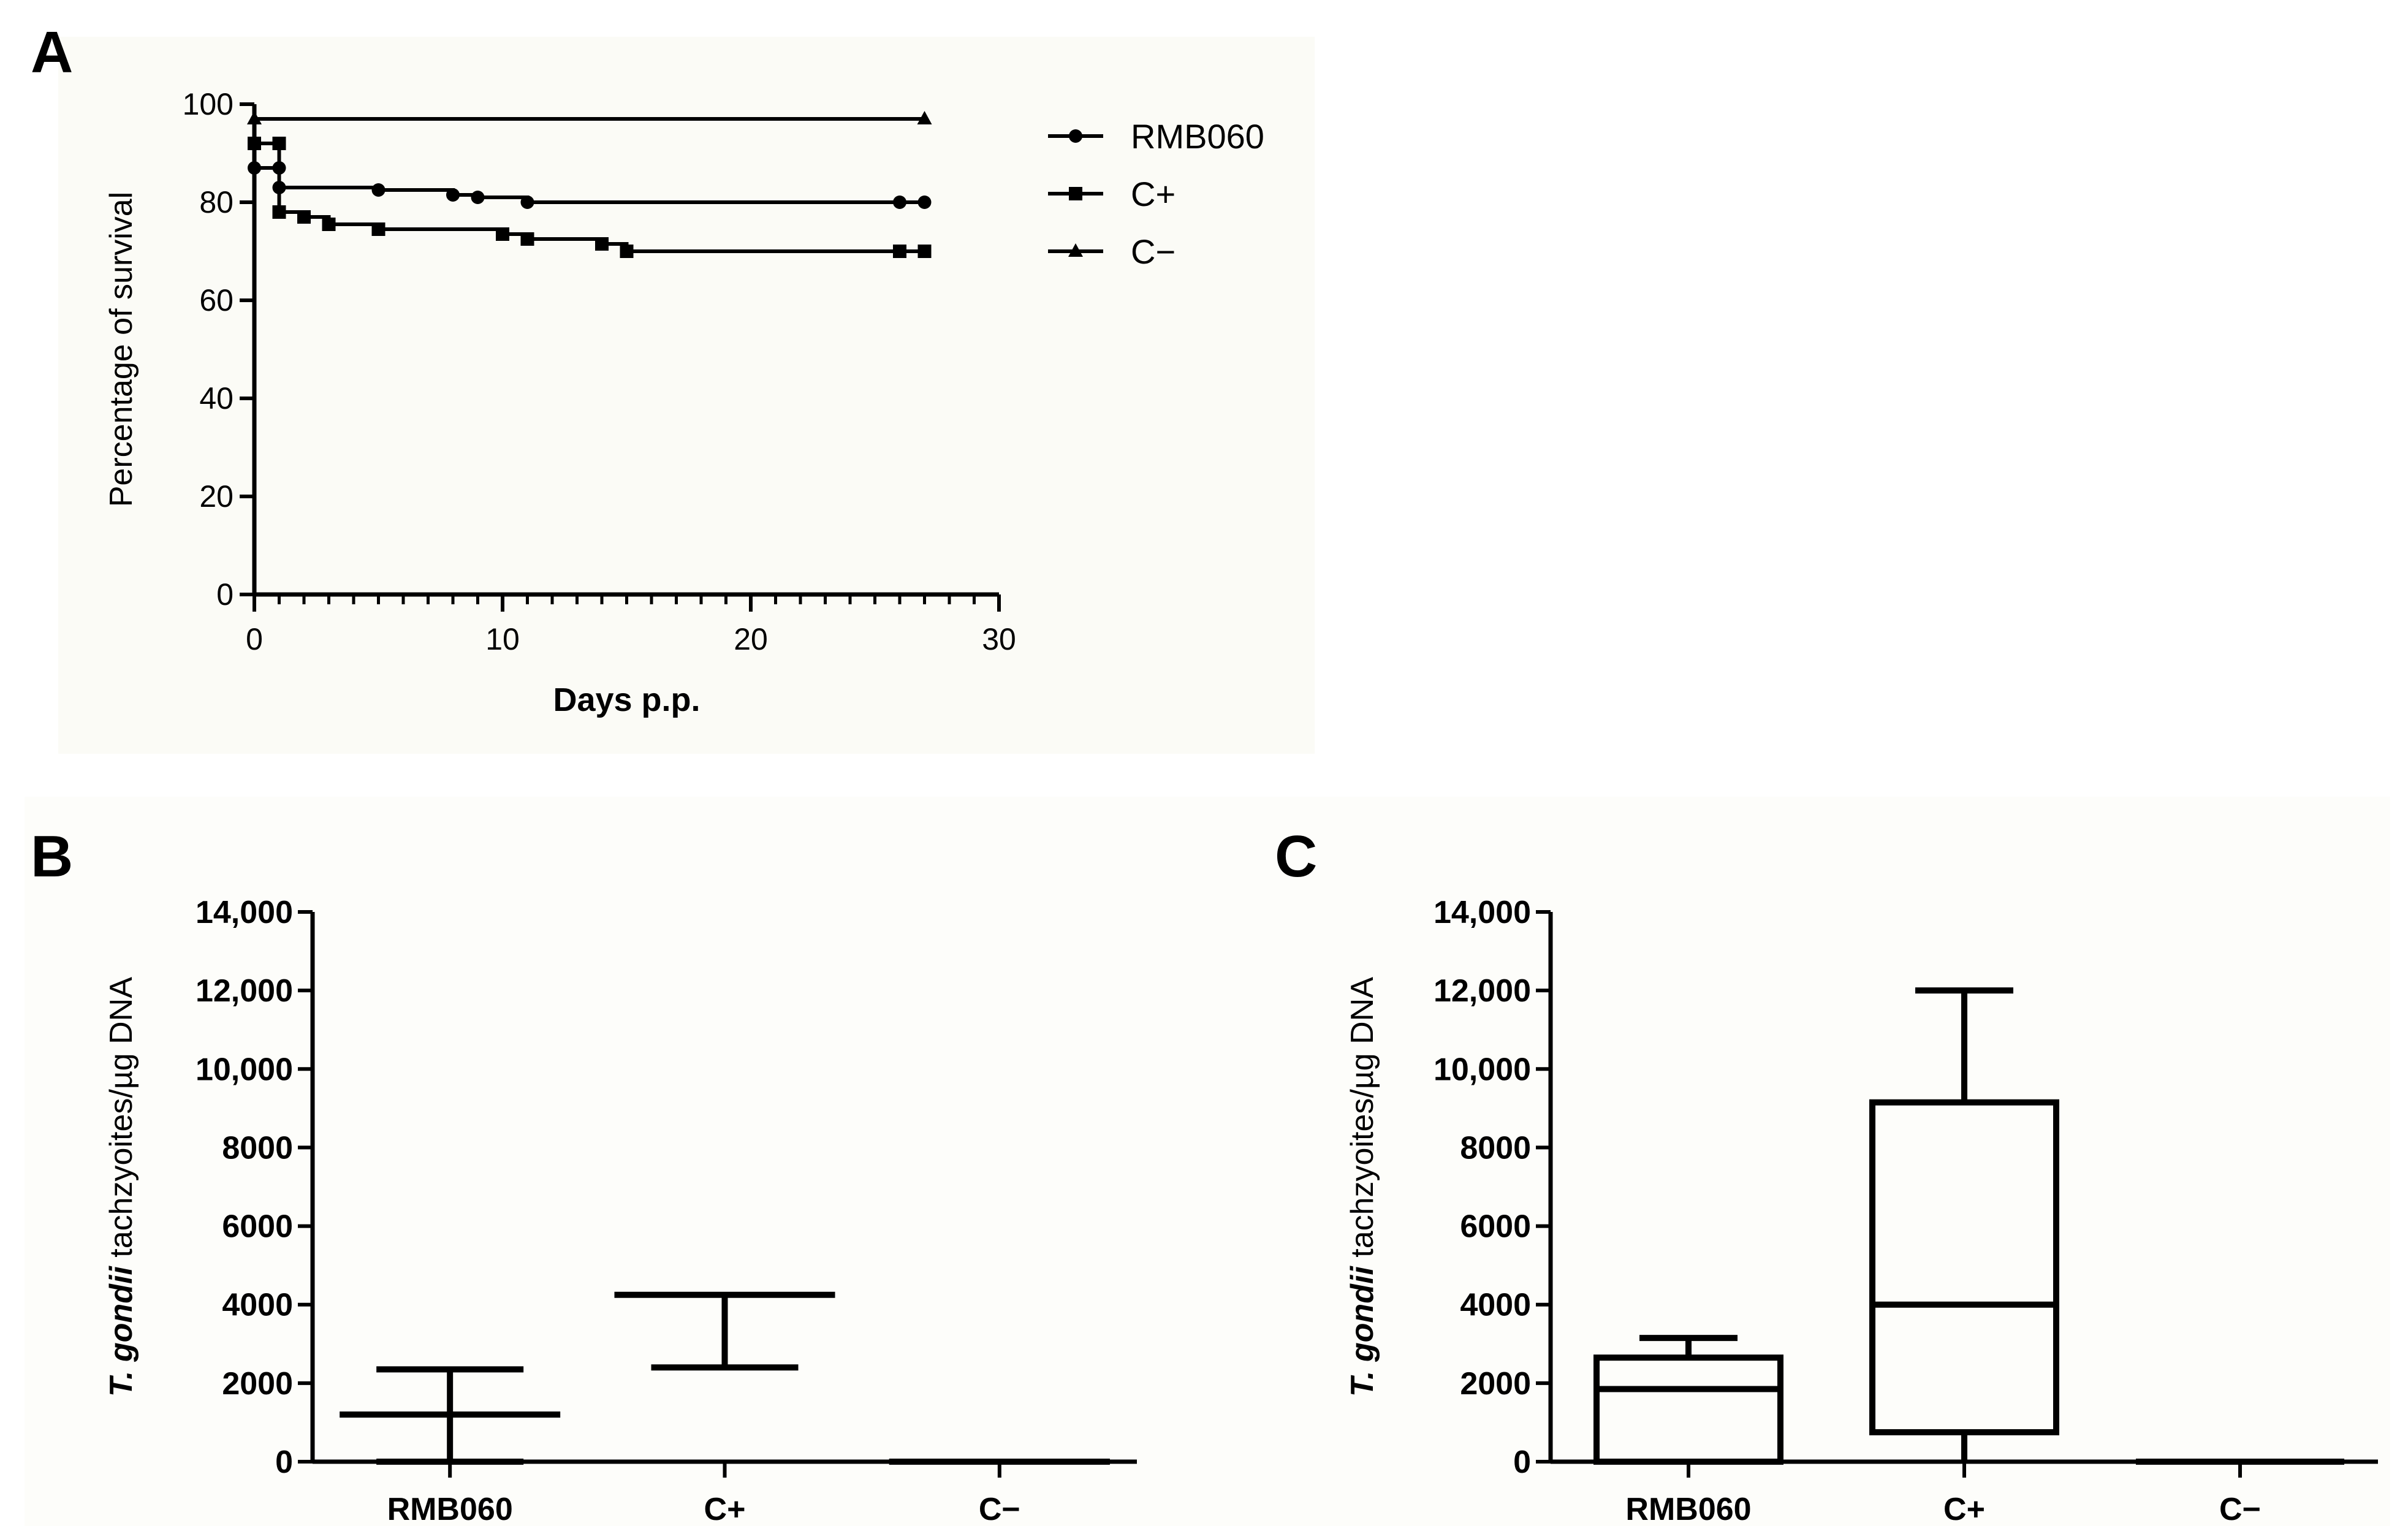  I want to click on survival-y-tick-label: 40, so click(217, 398).